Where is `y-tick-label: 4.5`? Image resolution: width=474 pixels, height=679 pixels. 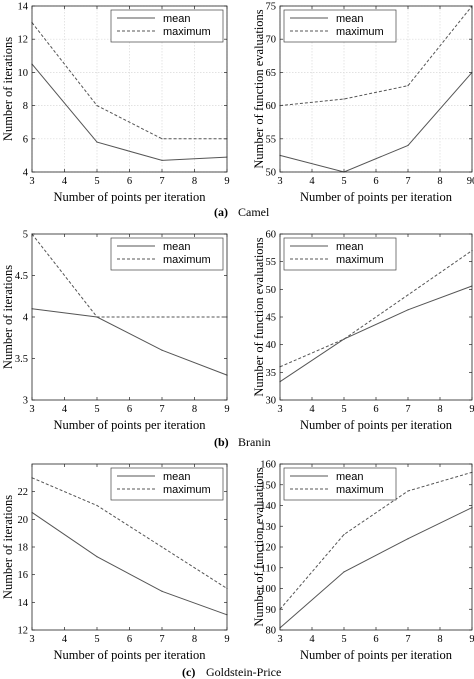 y-tick-label: 4.5 is located at coordinates (21, 276).